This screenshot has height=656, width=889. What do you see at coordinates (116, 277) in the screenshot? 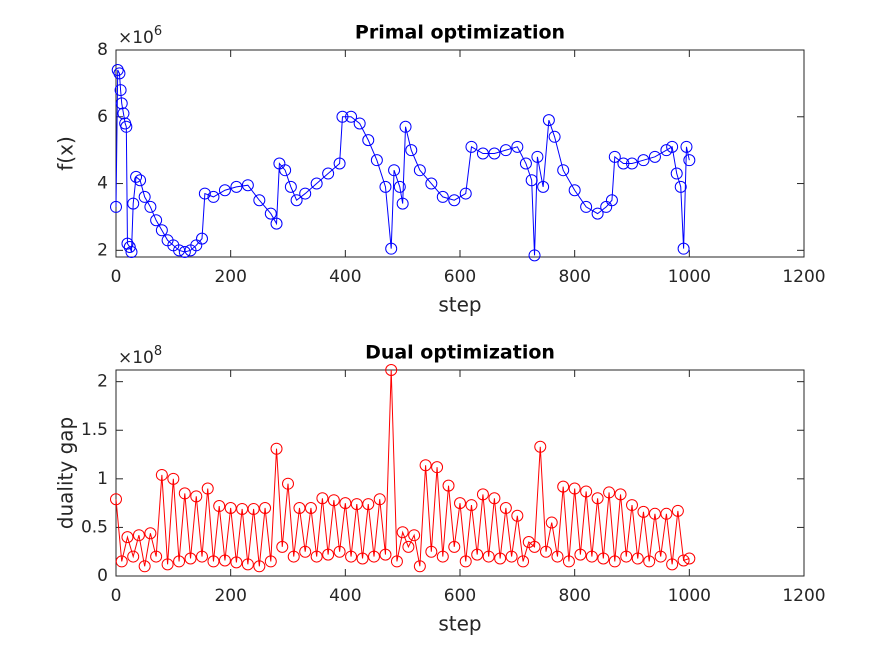
I see `x-tick-label: 0` at bounding box center [116, 277].